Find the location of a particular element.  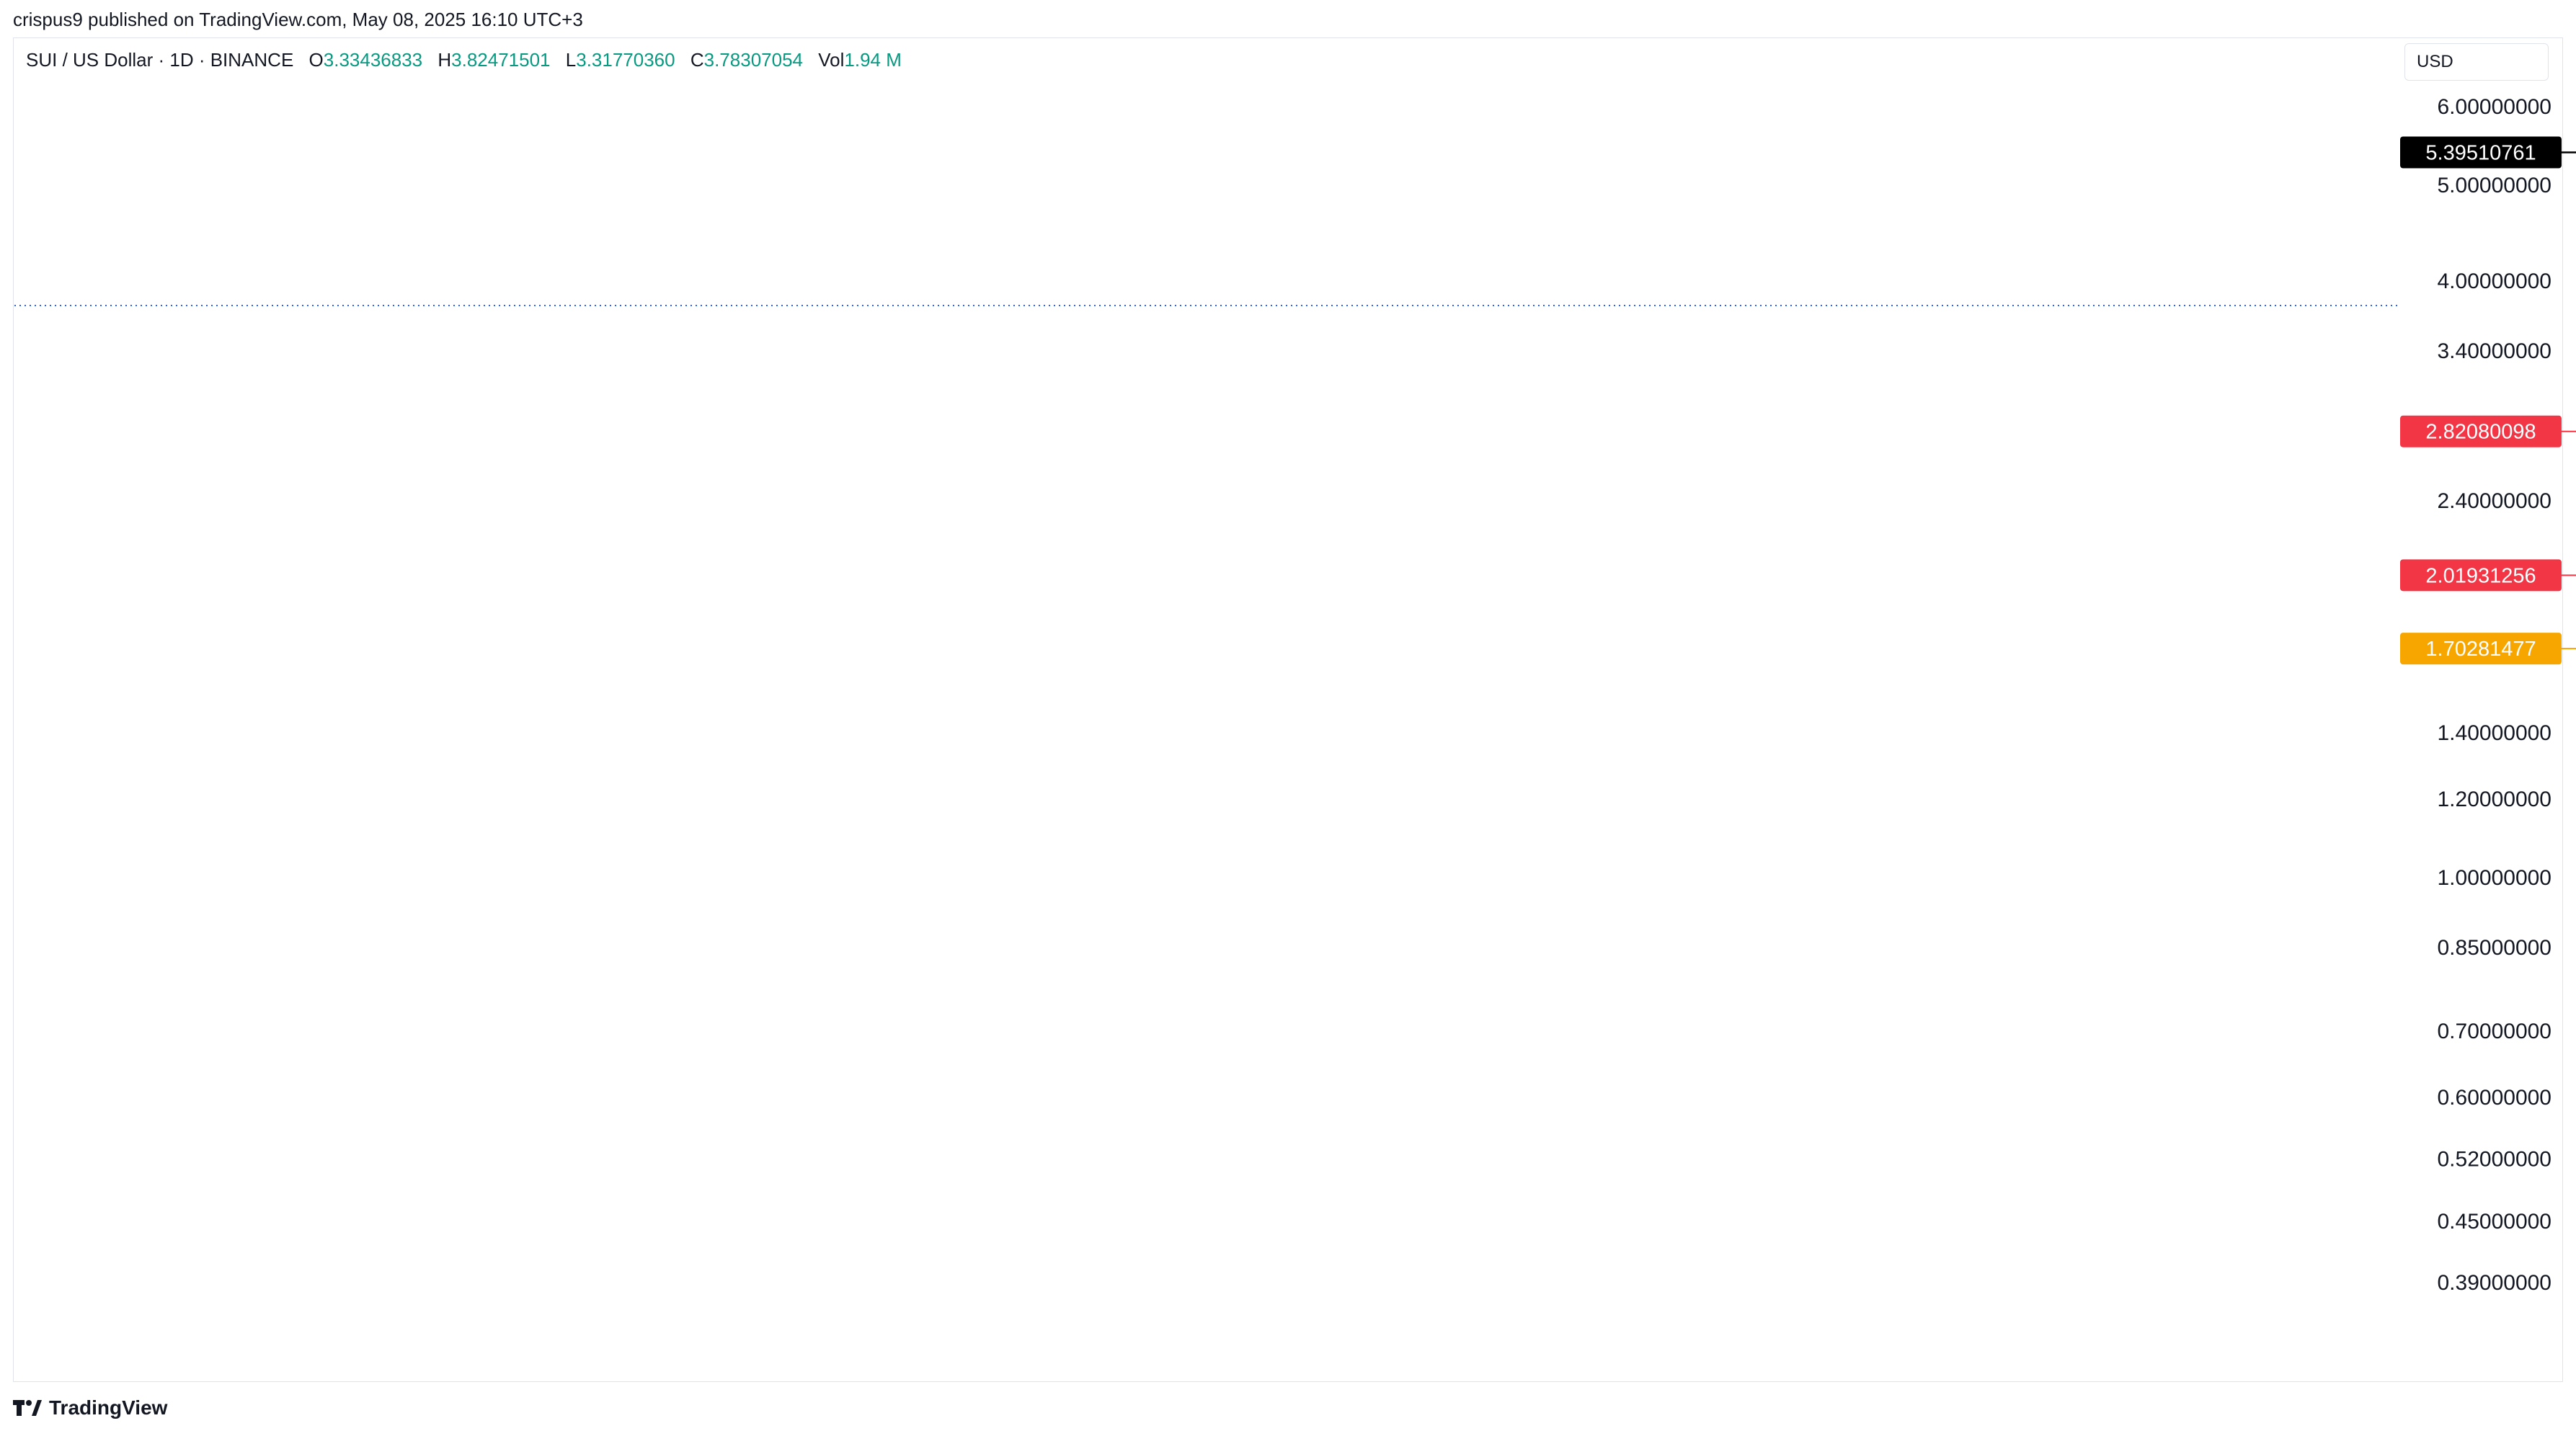

svg-text: 1.70281477 is located at coordinates (2480, 649).